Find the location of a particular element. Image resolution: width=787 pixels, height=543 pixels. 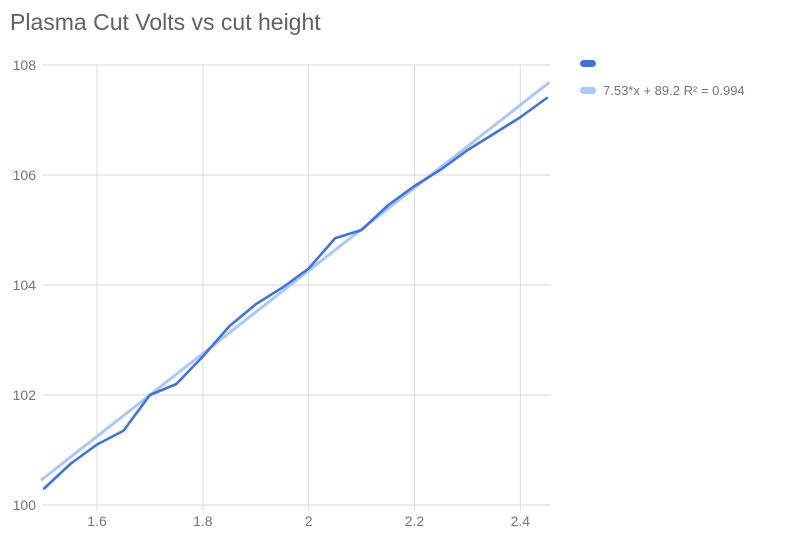

x-tick-label: 2 is located at coordinates (309, 521).